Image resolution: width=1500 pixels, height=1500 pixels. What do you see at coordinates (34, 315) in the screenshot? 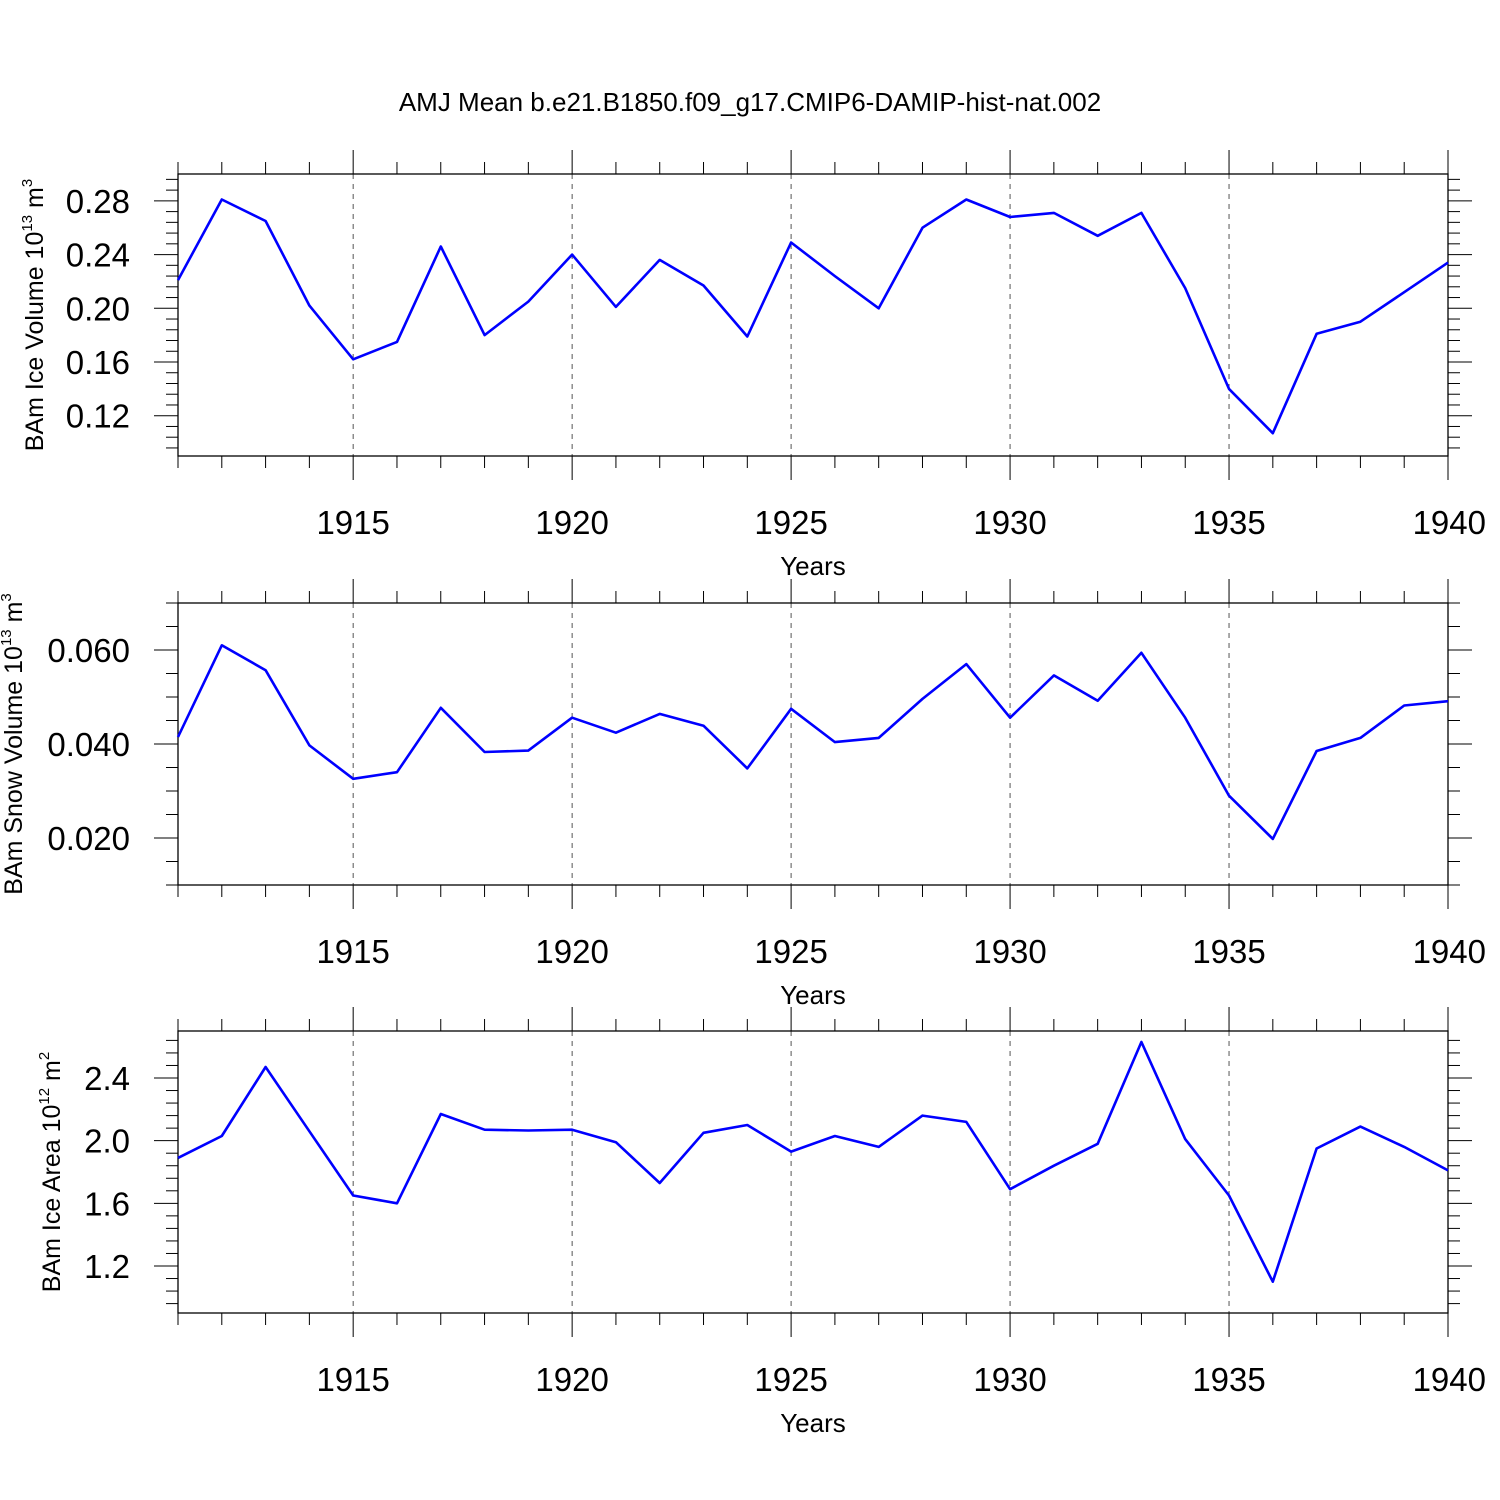
I see `y-axis-label: BAm Ice Volume 1013 m3` at bounding box center [34, 315].